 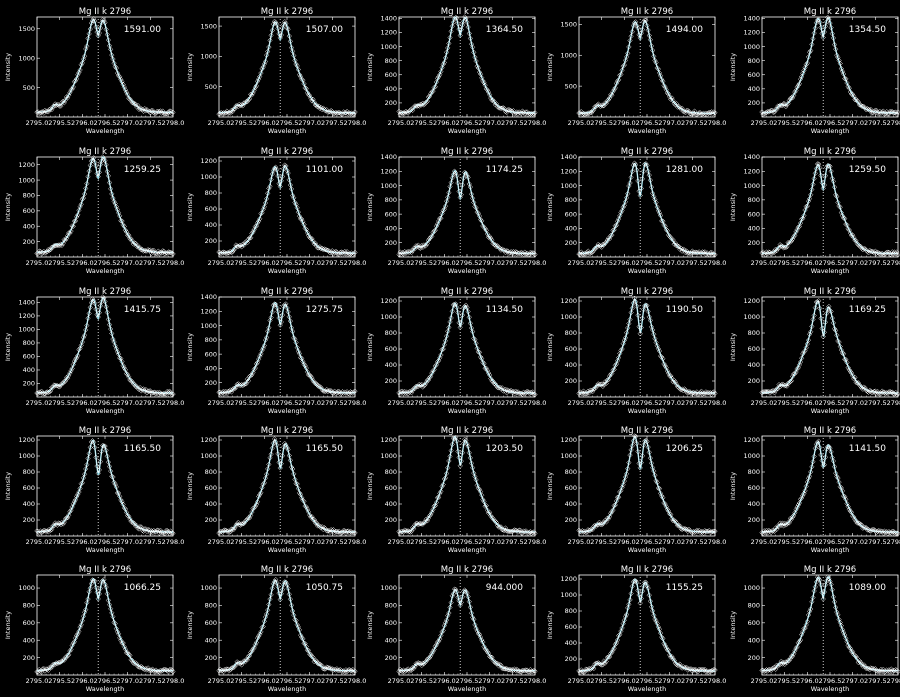 I want to click on y-tick-label: 200, so click(x=211, y=383).